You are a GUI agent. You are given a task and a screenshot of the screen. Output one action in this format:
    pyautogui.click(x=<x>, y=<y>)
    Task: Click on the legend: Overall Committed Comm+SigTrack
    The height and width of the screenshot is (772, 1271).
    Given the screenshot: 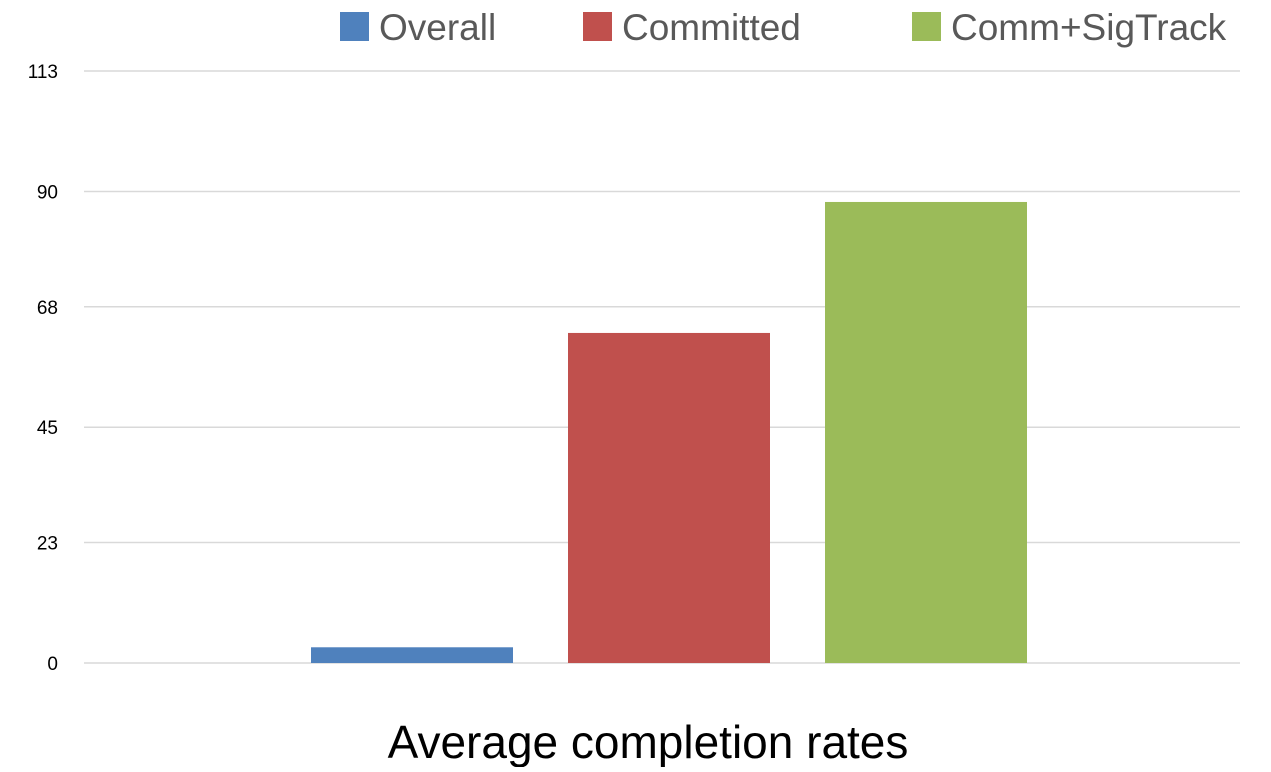 What is the action you would take?
    pyautogui.click(x=783, y=27)
    